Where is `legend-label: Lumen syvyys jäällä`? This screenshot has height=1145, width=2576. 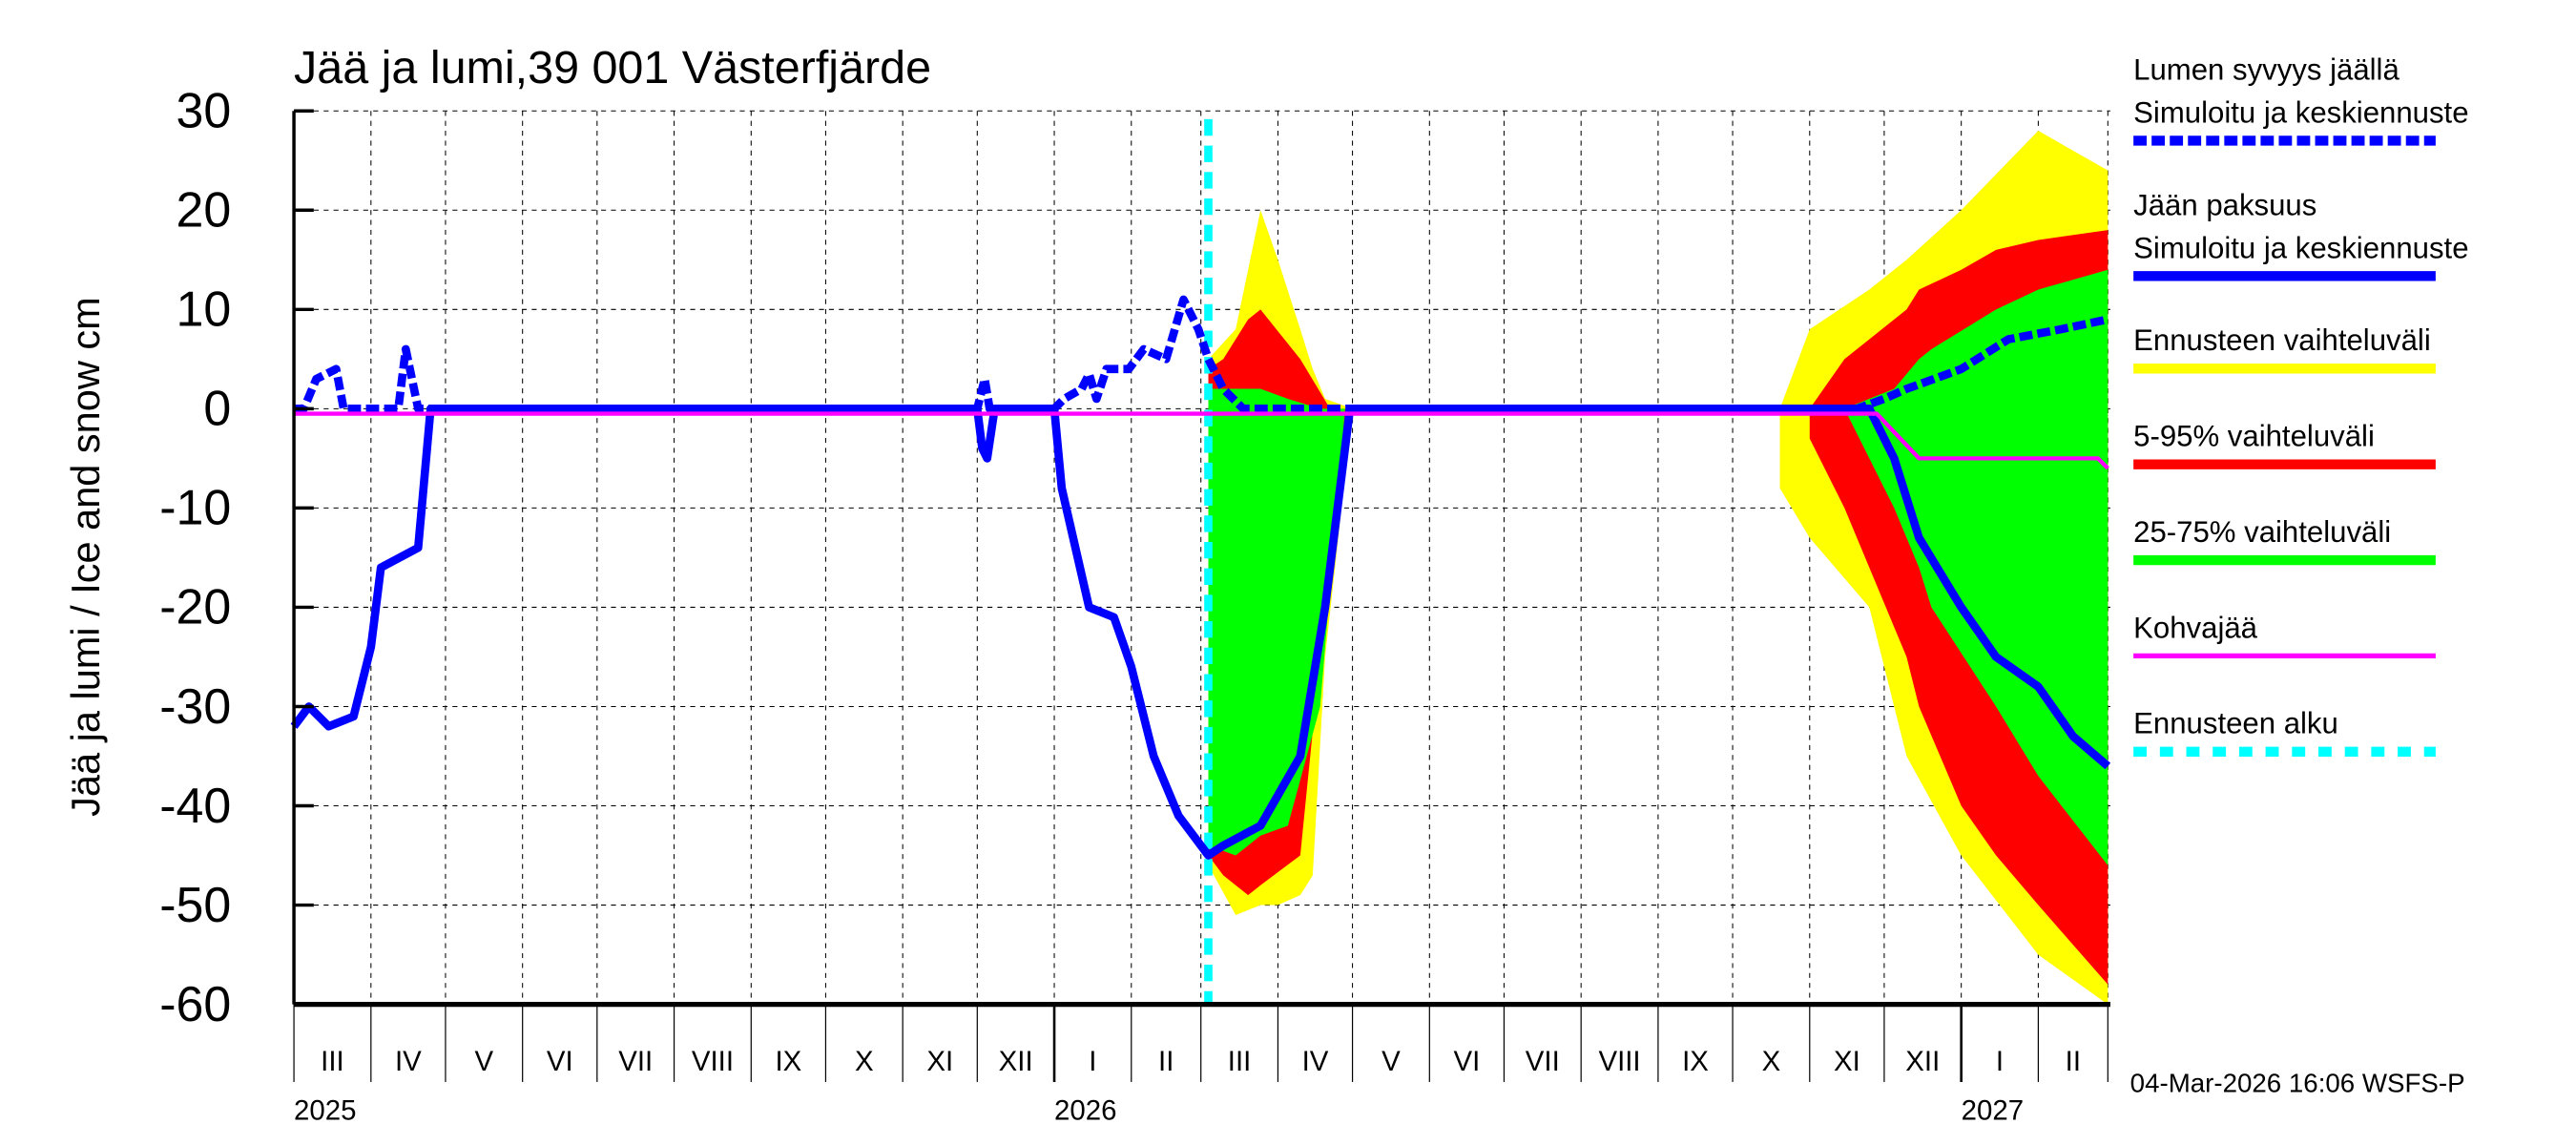
legend-label: Lumen syvyys jäällä is located at coordinates (2266, 69).